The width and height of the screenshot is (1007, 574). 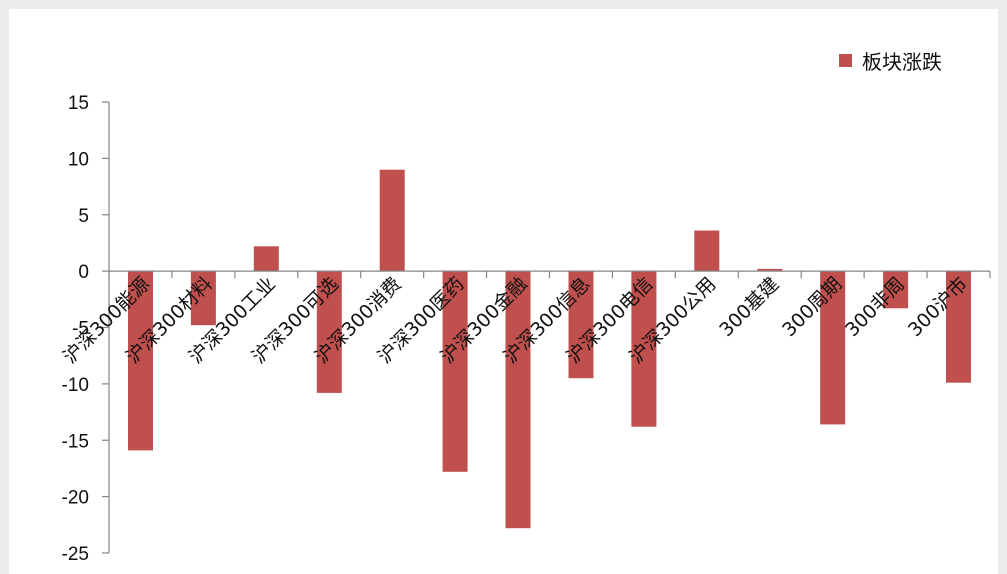 I want to click on legend-swatch, so click(x=845, y=60).